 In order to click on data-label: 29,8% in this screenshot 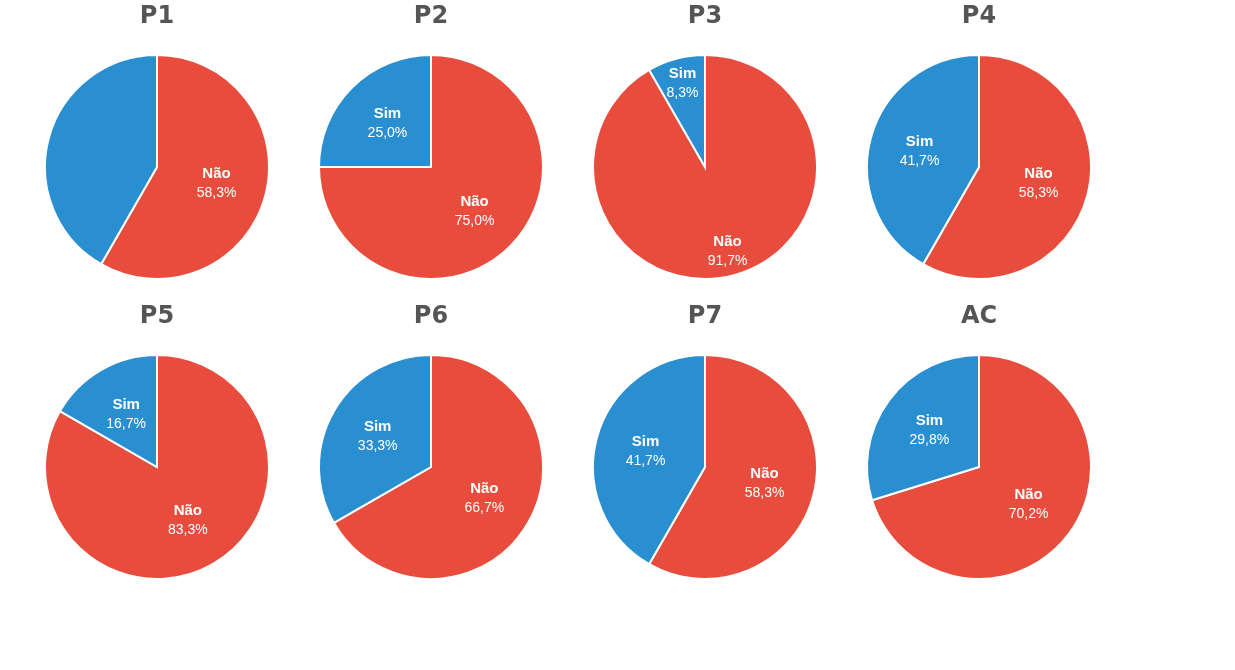, I will do `click(929, 439)`.